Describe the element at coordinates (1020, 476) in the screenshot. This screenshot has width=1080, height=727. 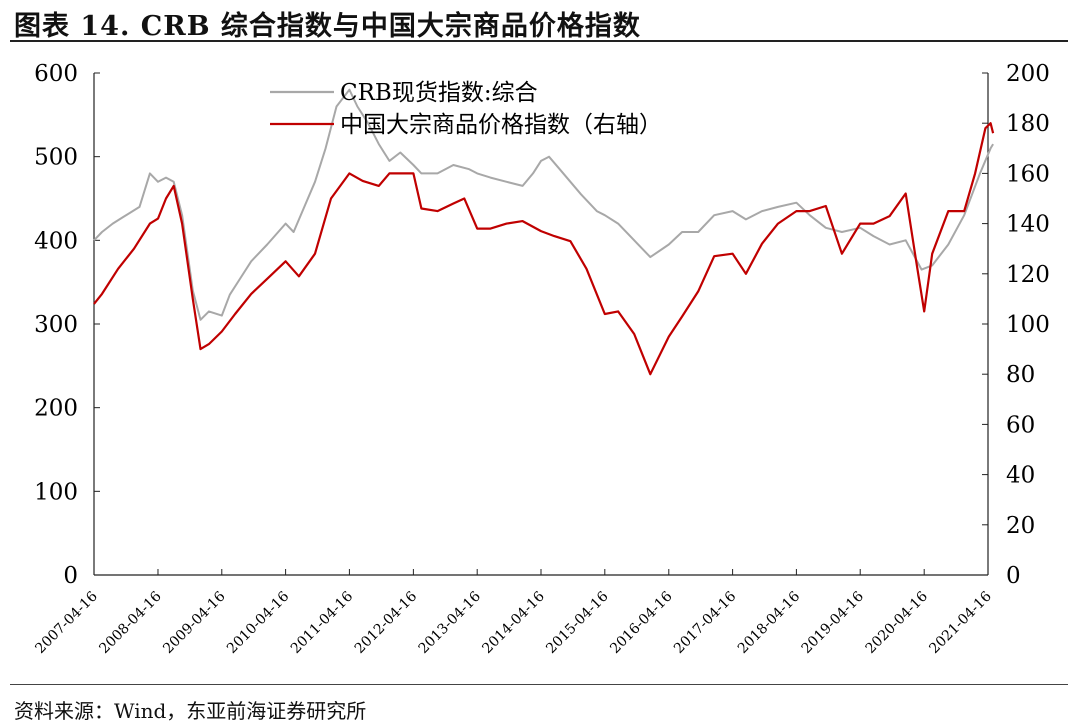
I see `y-right-tick-label: 40` at that location.